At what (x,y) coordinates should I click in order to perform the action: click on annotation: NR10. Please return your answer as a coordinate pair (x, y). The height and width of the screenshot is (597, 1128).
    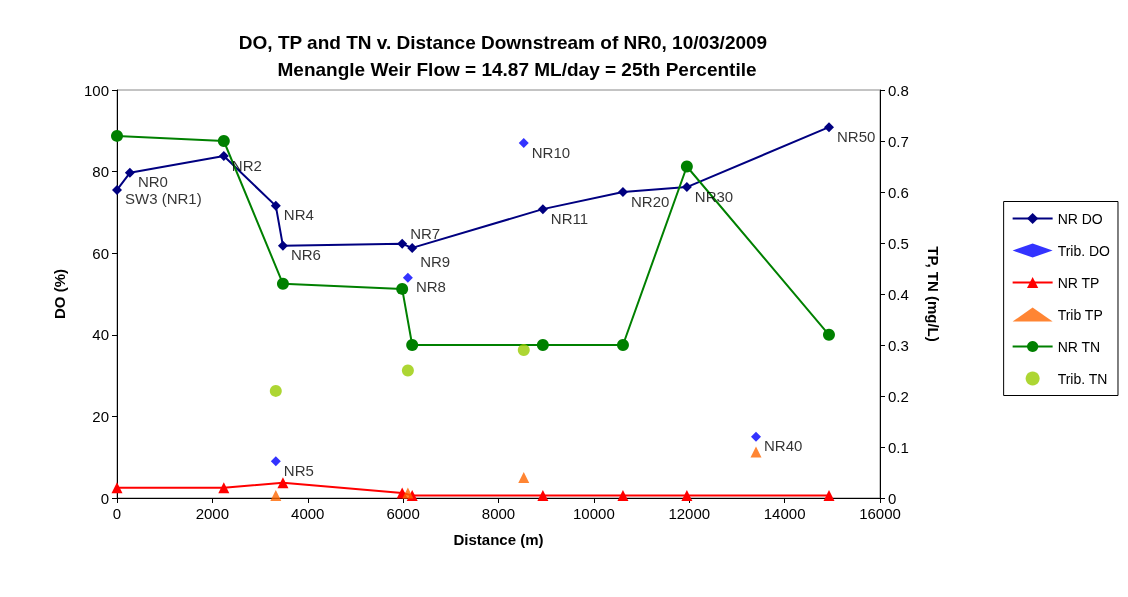
    Looking at the image, I should click on (551, 152).